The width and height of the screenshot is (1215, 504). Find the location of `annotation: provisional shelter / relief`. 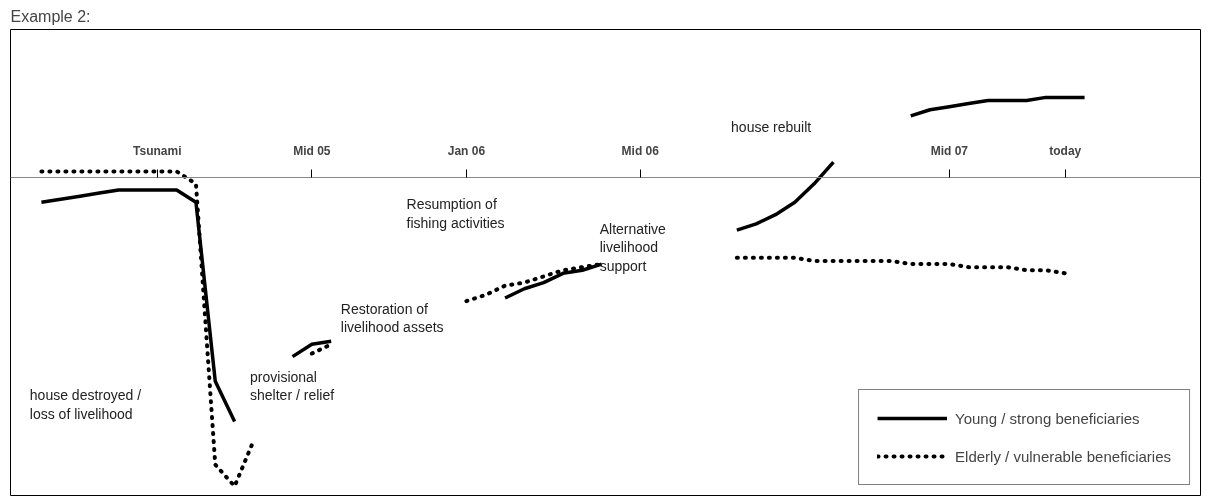

annotation: provisional shelter / relief is located at coordinates (292, 386).